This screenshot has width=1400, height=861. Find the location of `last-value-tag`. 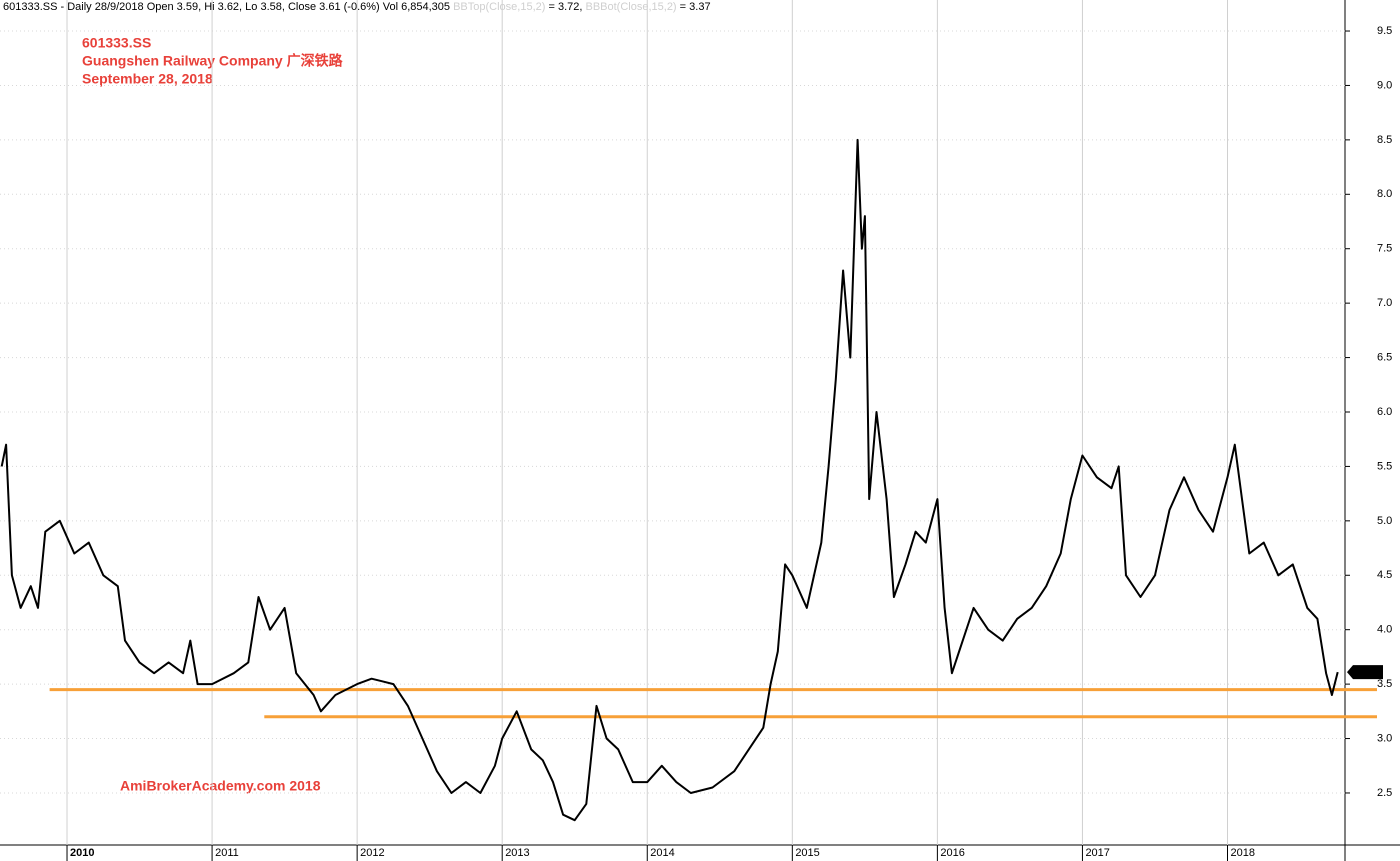

last-value-tag is located at coordinates (1365, 672).